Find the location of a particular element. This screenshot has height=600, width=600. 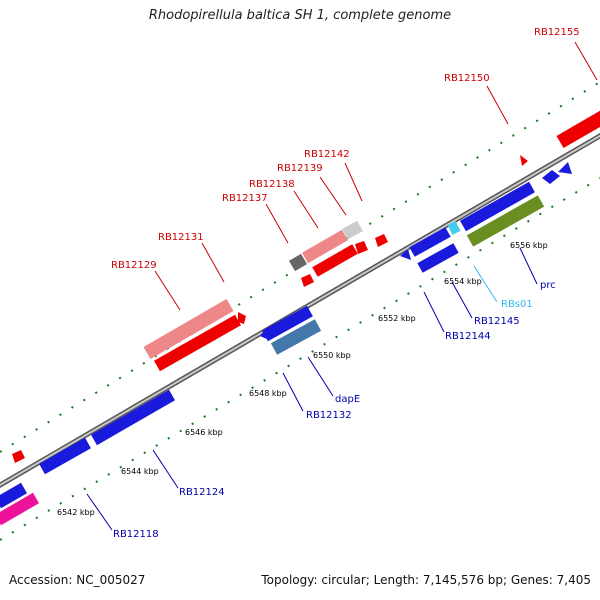

feature-RB12144 is located at coordinates (430, 242).